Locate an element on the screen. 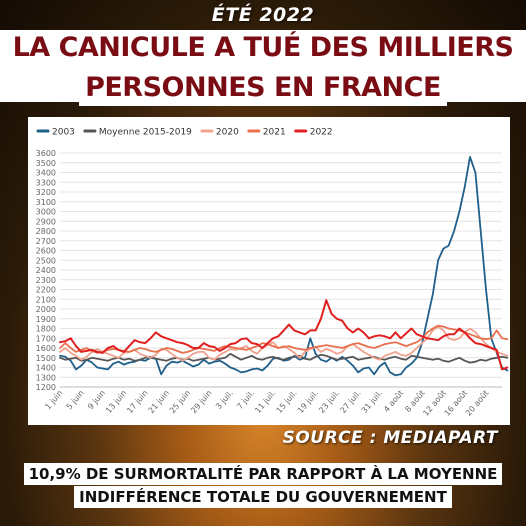 This screenshot has width=526, height=526. x-tick-label: 25 juin is located at coordinates (180, 402).